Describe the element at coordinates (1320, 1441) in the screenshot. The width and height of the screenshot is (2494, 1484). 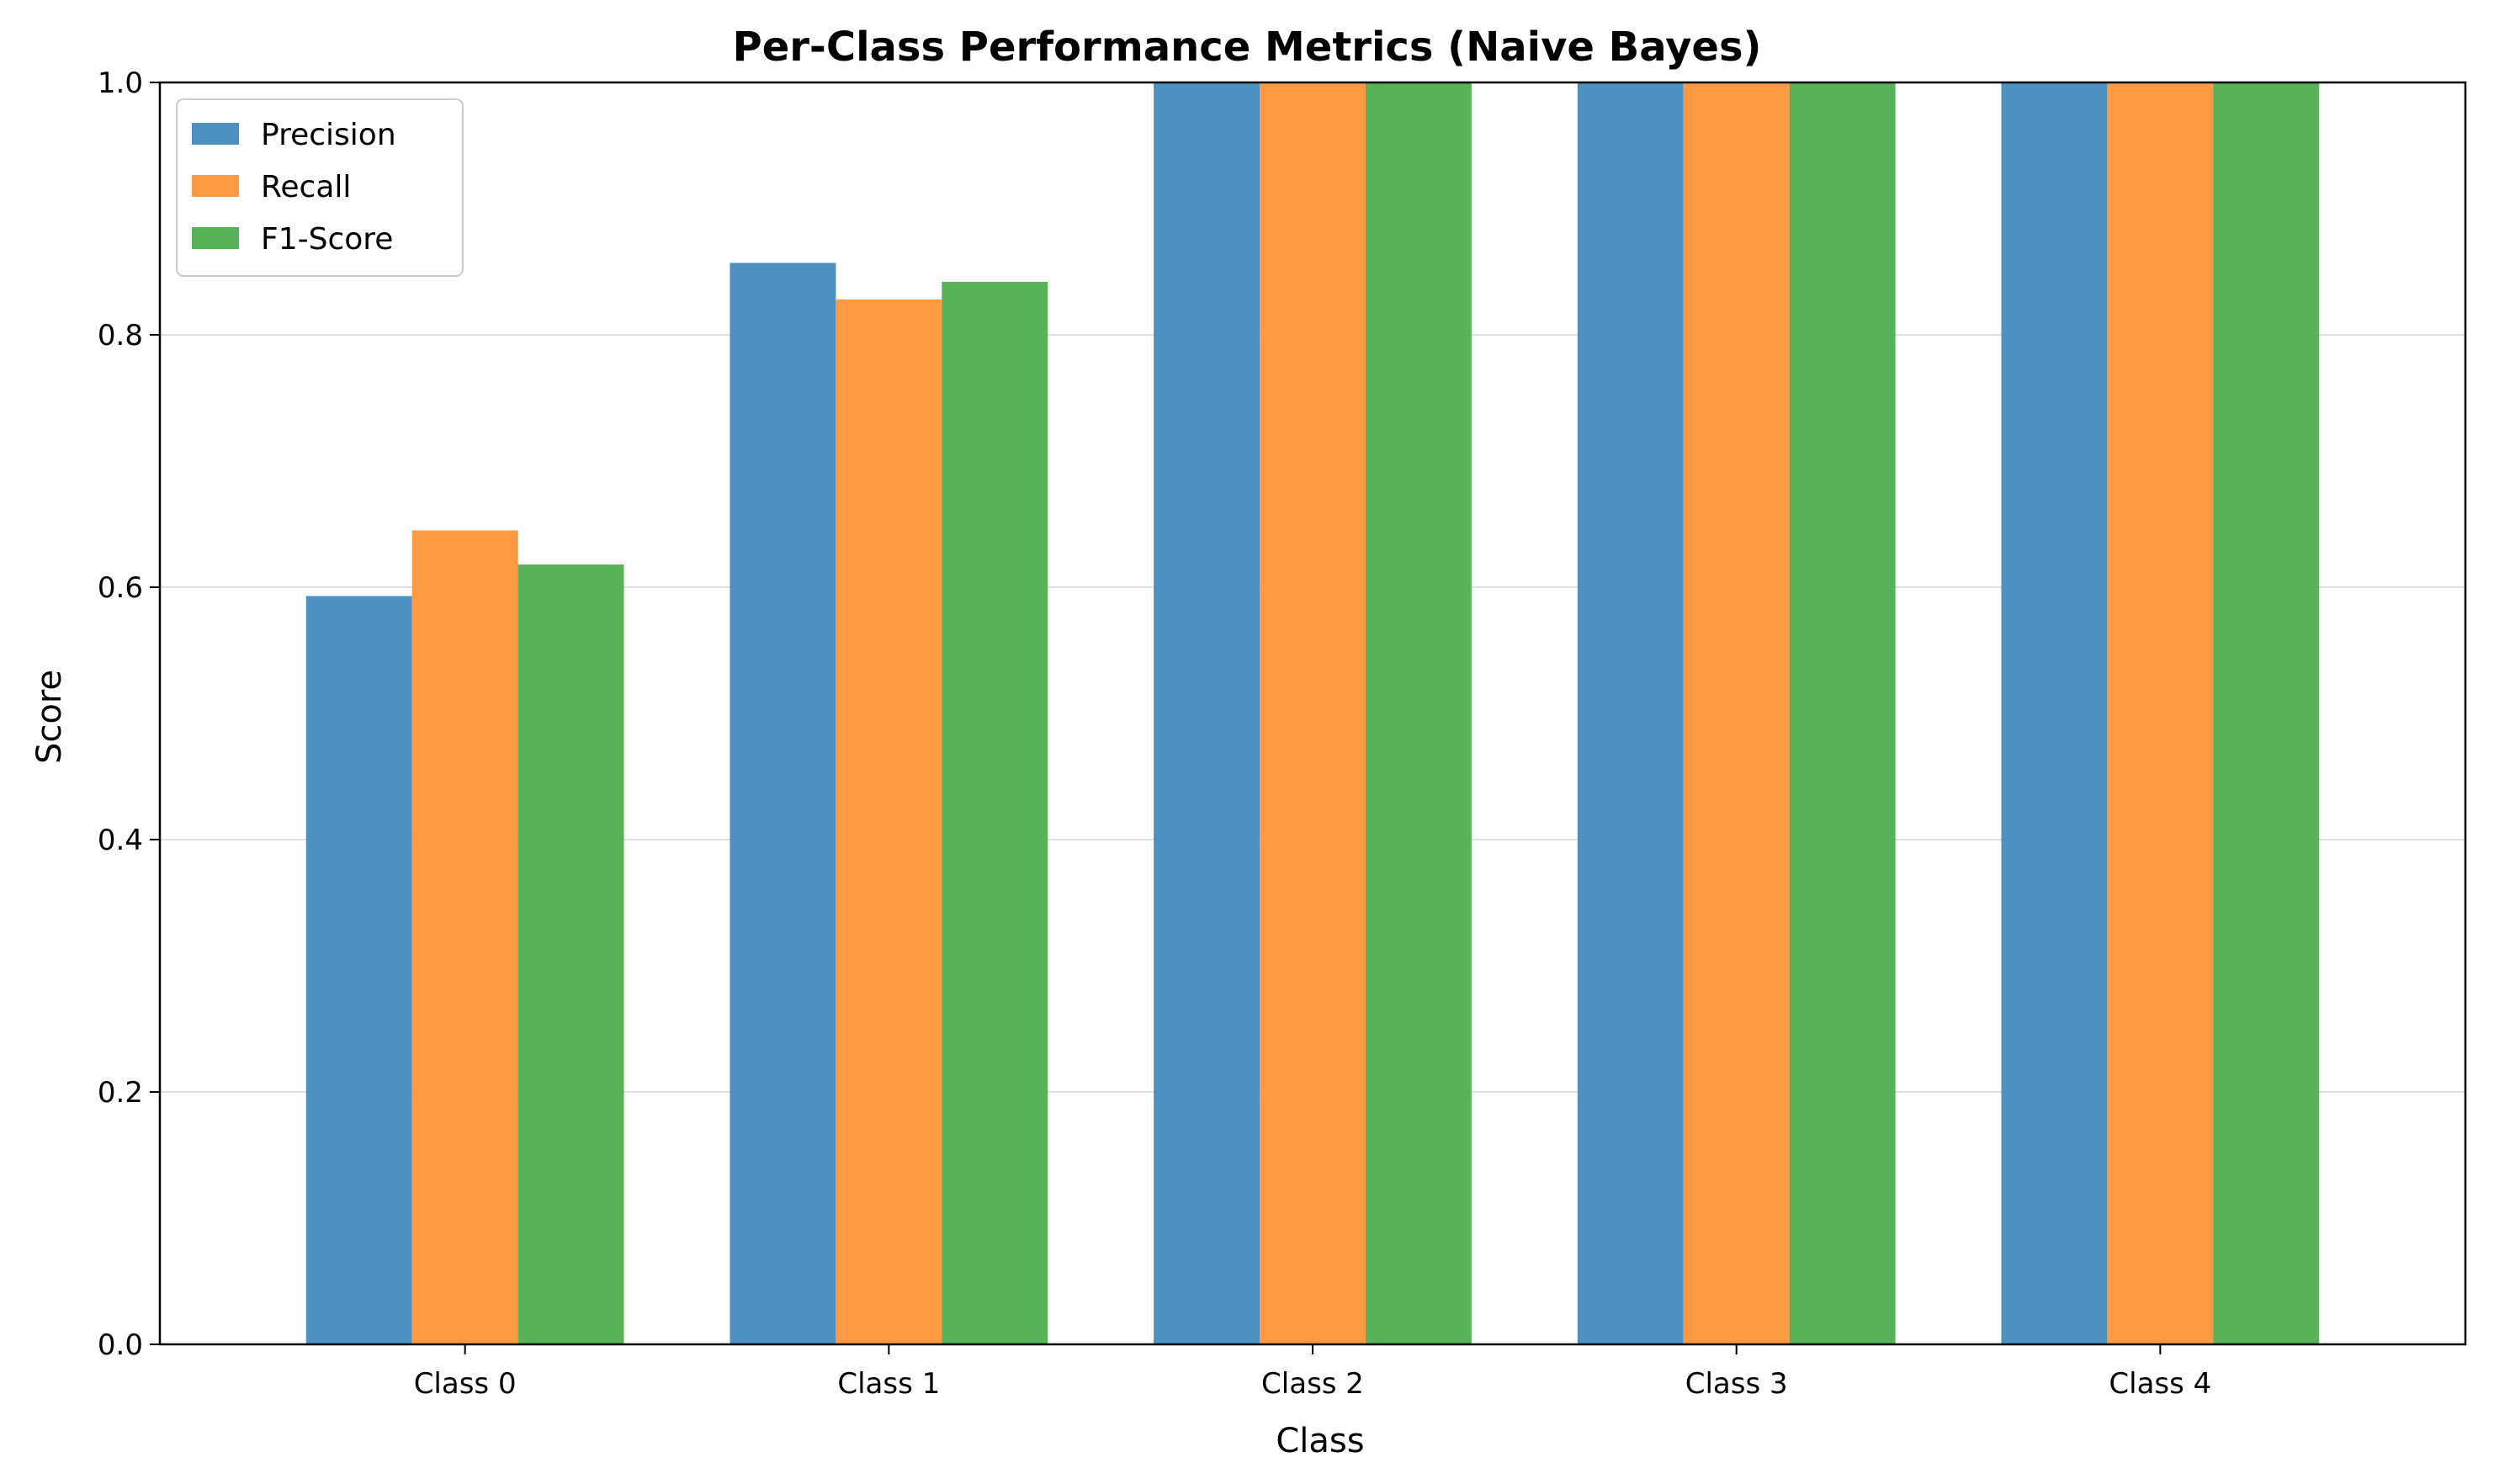
I see `x-axis-label: Class` at that location.